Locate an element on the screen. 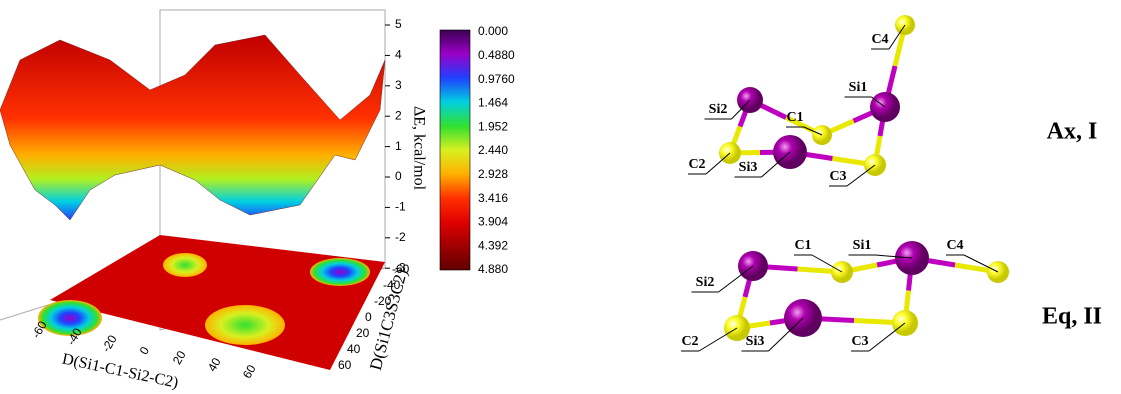  z-tick-label: 3 is located at coordinates (398, 85).